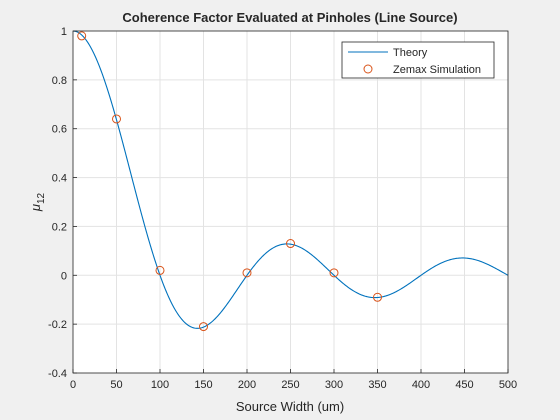 The image size is (560, 420). I want to click on legend-box, so click(418, 60).